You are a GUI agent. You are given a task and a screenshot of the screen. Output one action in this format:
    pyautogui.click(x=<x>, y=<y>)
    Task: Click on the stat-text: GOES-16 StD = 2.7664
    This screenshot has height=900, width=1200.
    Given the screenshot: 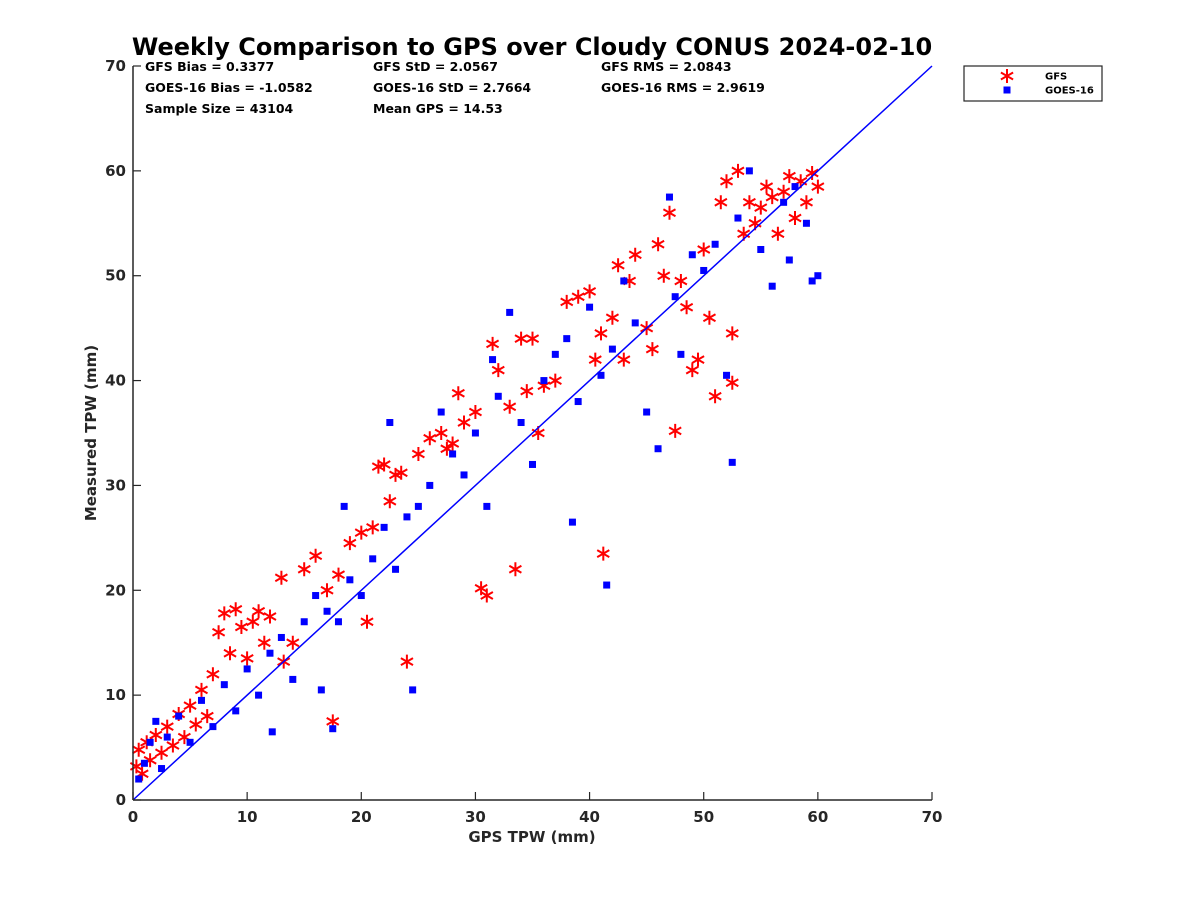 What is the action you would take?
    pyautogui.click(x=452, y=87)
    